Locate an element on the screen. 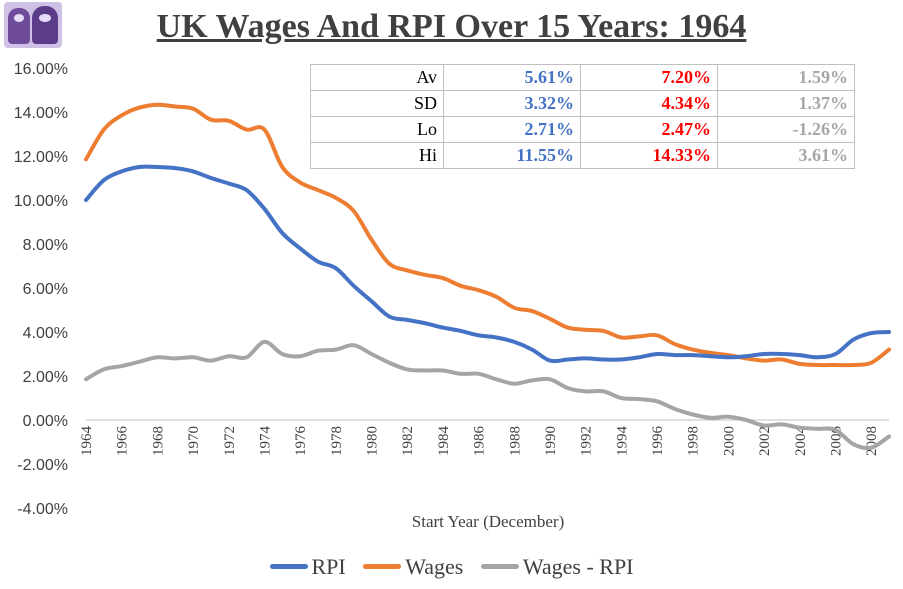 Image resolution: width=903 pixels, height=589 pixels. stat-diff: -1.26% is located at coordinates (786, 129).